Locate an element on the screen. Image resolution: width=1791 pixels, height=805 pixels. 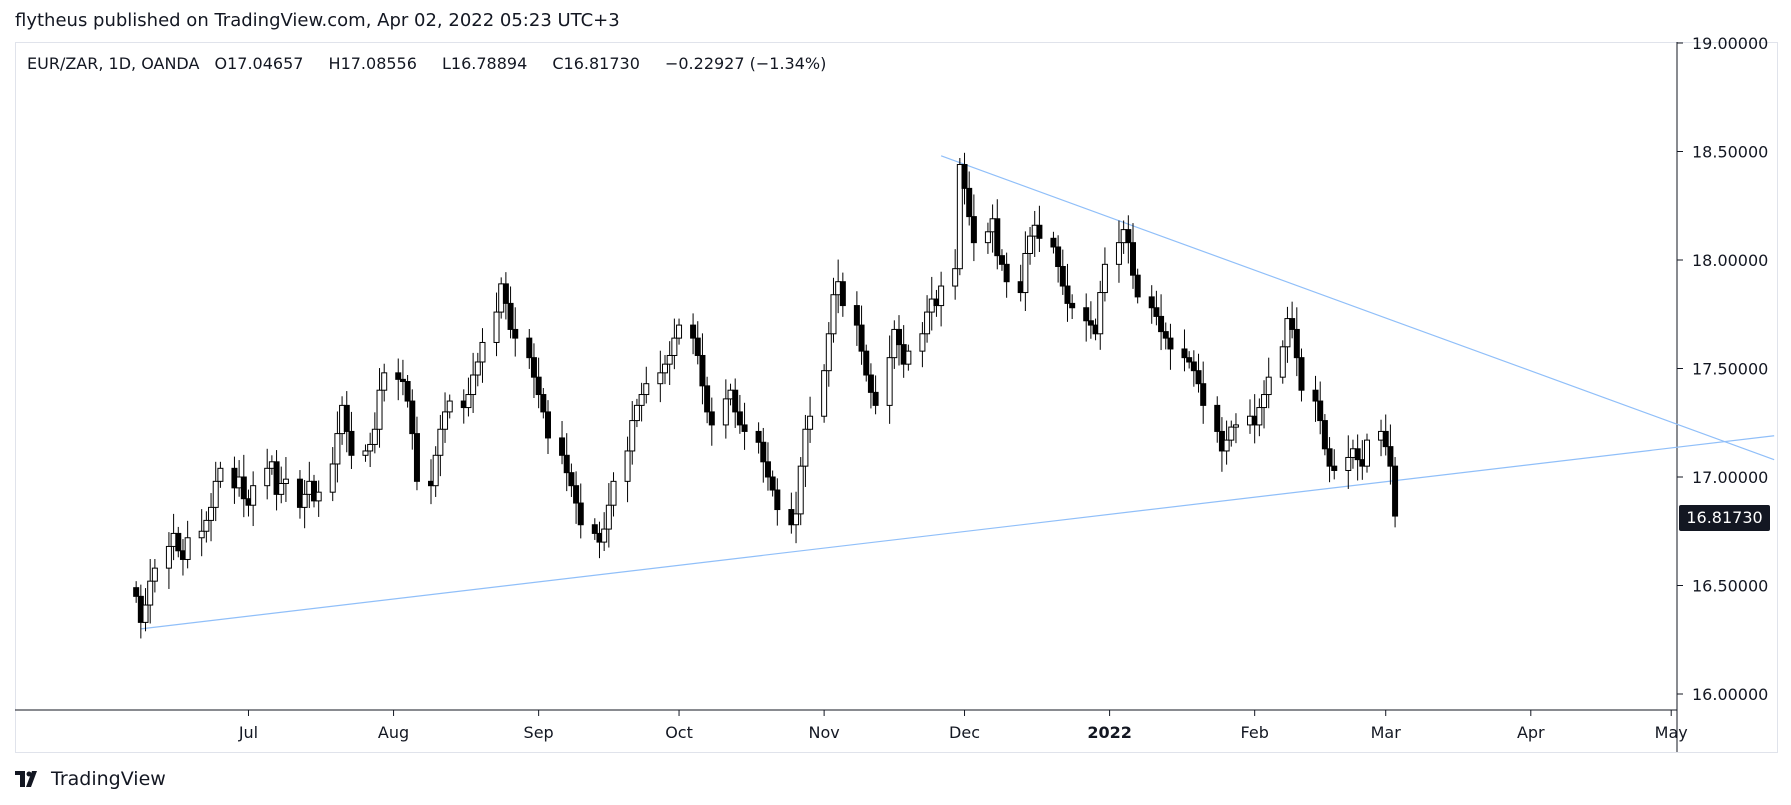
x-tick-label: May is located at coordinates (1671, 732).